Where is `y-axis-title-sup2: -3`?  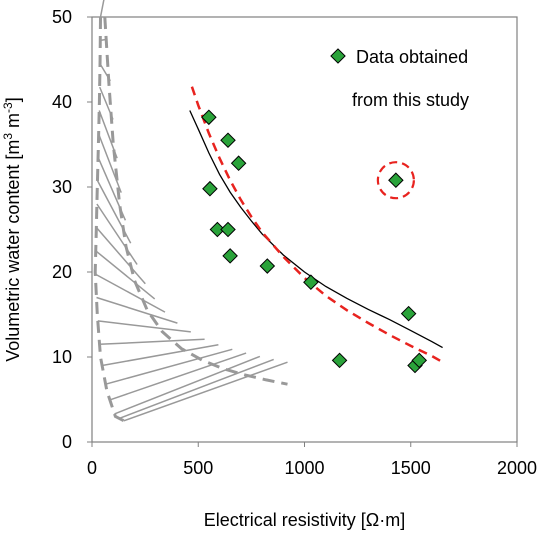
y-axis-title-sup2: -3 is located at coordinates (8, 107).